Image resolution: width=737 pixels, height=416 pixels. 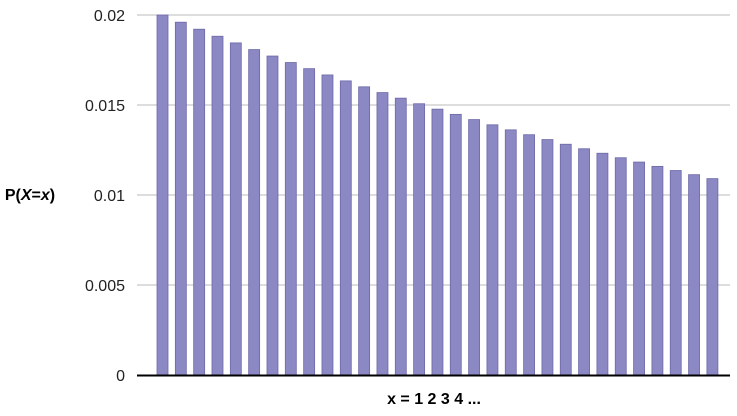 What do you see at coordinates (120, 376) in the screenshot?
I see `y-tick-label: 0` at bounding box center [120, 376].